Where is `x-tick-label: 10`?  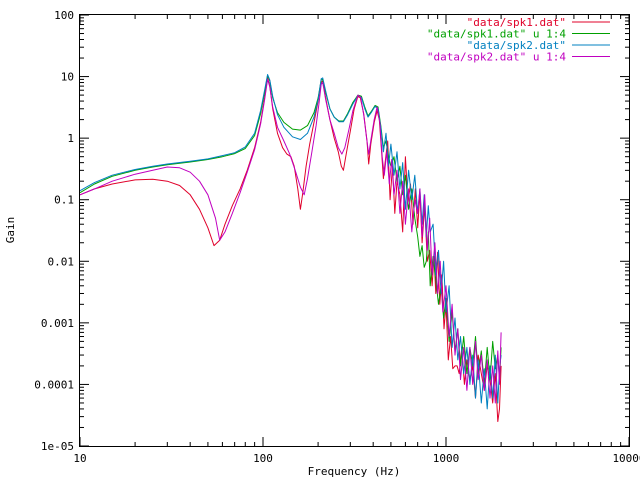
x-tick-label: 10 is located at coordinates (79, 458).